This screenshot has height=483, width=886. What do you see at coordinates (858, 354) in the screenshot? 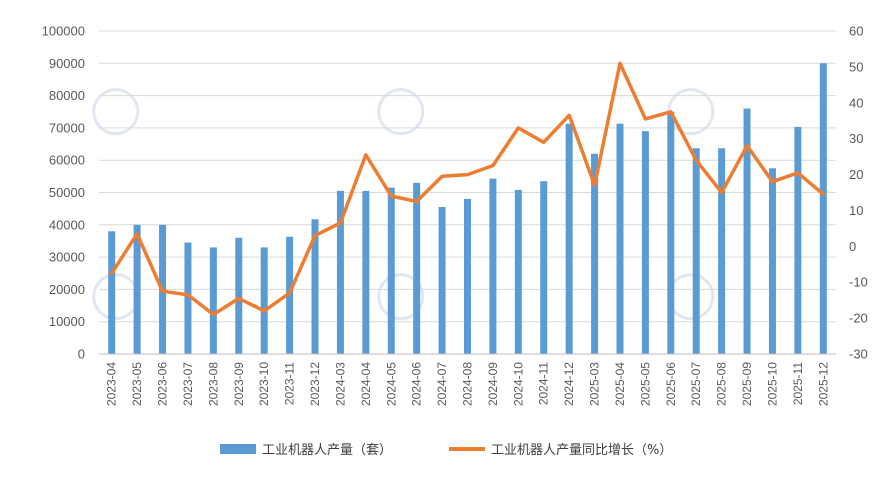
I see `y-right-tick-label: -30` at bounding box center [858, 354].